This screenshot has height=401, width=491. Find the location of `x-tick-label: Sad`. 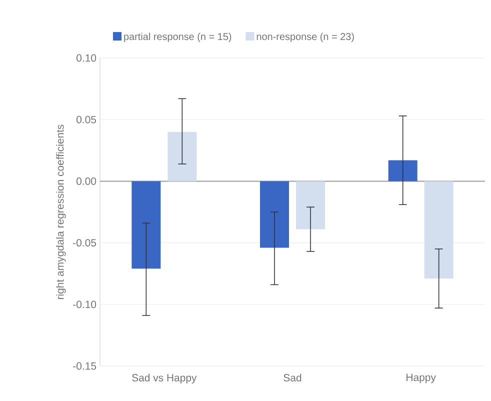

x-tick-label: Sad is located at coordinates (293, 378).